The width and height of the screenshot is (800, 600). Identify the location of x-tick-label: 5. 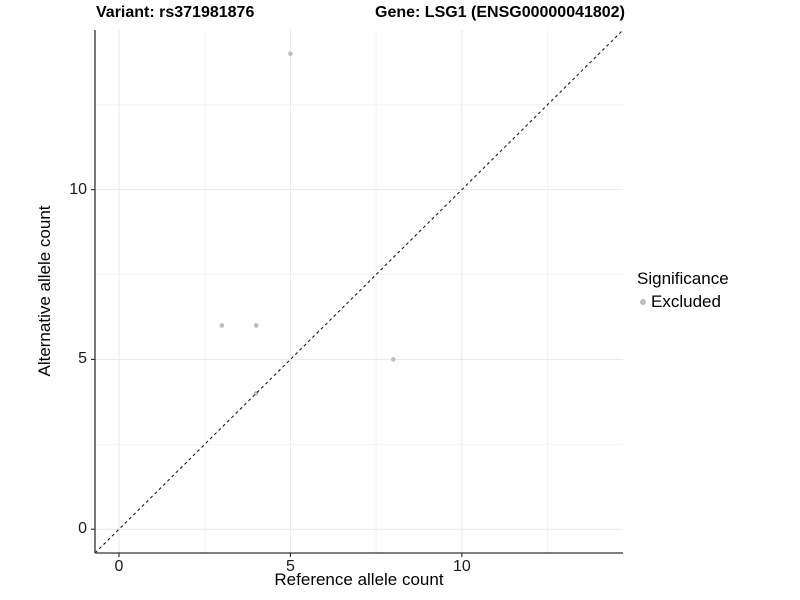
(290, 566).